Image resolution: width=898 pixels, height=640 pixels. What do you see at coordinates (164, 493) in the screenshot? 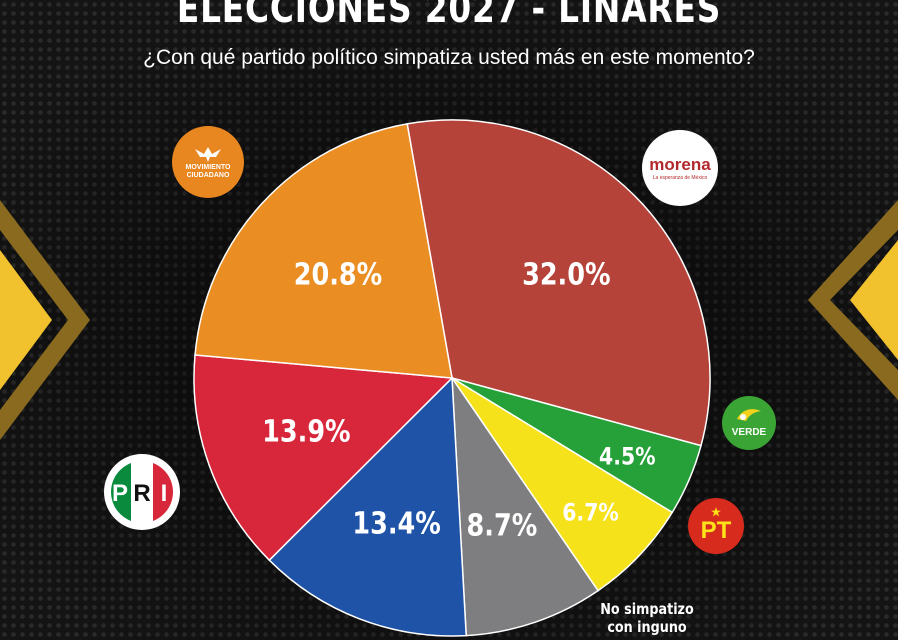
I see `pri-letter-i: I` at bounding box center [164, 493].